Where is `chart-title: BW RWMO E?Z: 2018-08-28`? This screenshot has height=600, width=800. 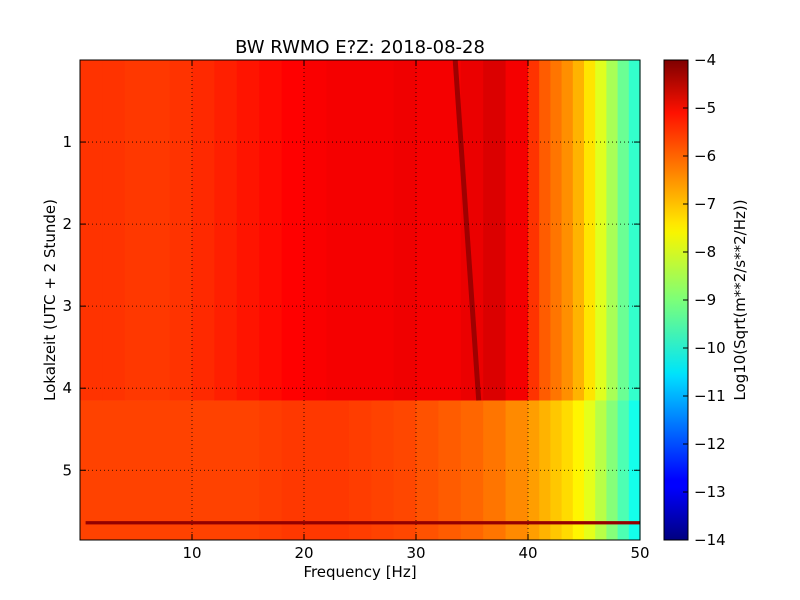 chart-title: BW RWMO E?Z: 2018-08-28 is located at coordinates (360, 47).